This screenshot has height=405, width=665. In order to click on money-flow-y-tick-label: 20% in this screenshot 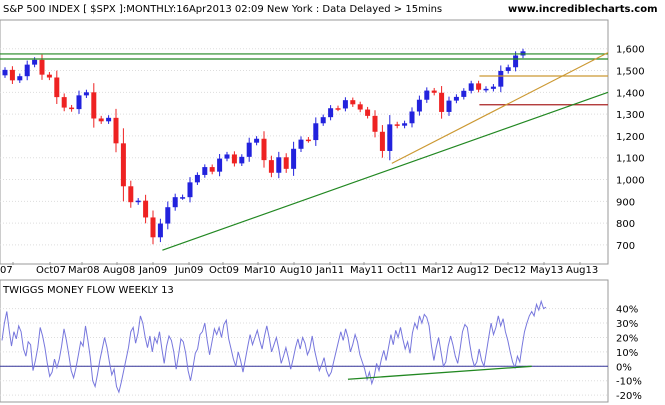, I will do `click(627, 338)`.